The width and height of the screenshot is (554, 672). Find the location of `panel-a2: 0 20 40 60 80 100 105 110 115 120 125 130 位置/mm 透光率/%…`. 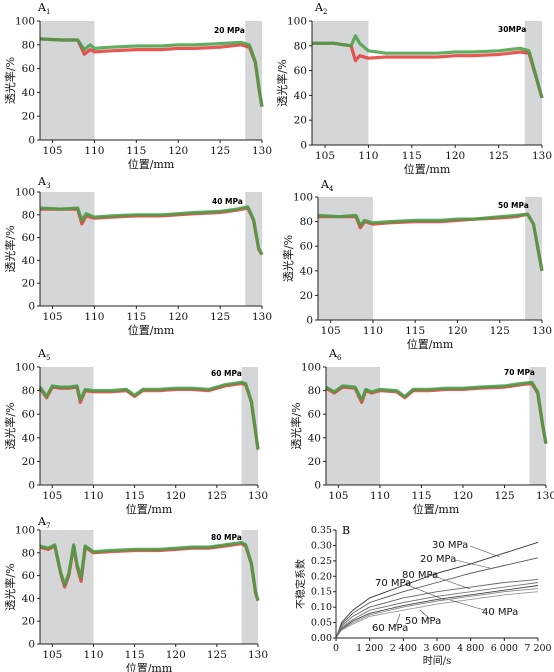

panel-a2: 0 20 40 60 80 100 105 110 115 120 125 130 位置/mm 透光率/%… is located at coordinates (413, 88).